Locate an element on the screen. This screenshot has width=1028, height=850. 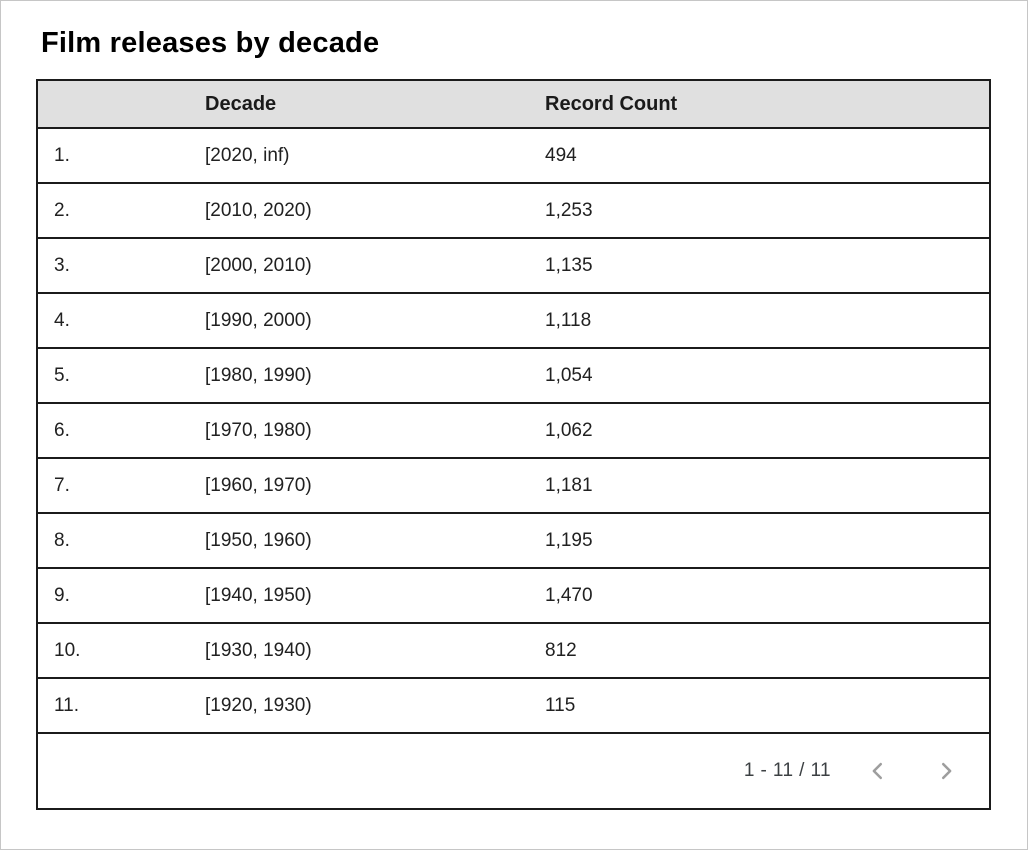
record-count-cell: 1,118 is located at coordinates (568, 320).